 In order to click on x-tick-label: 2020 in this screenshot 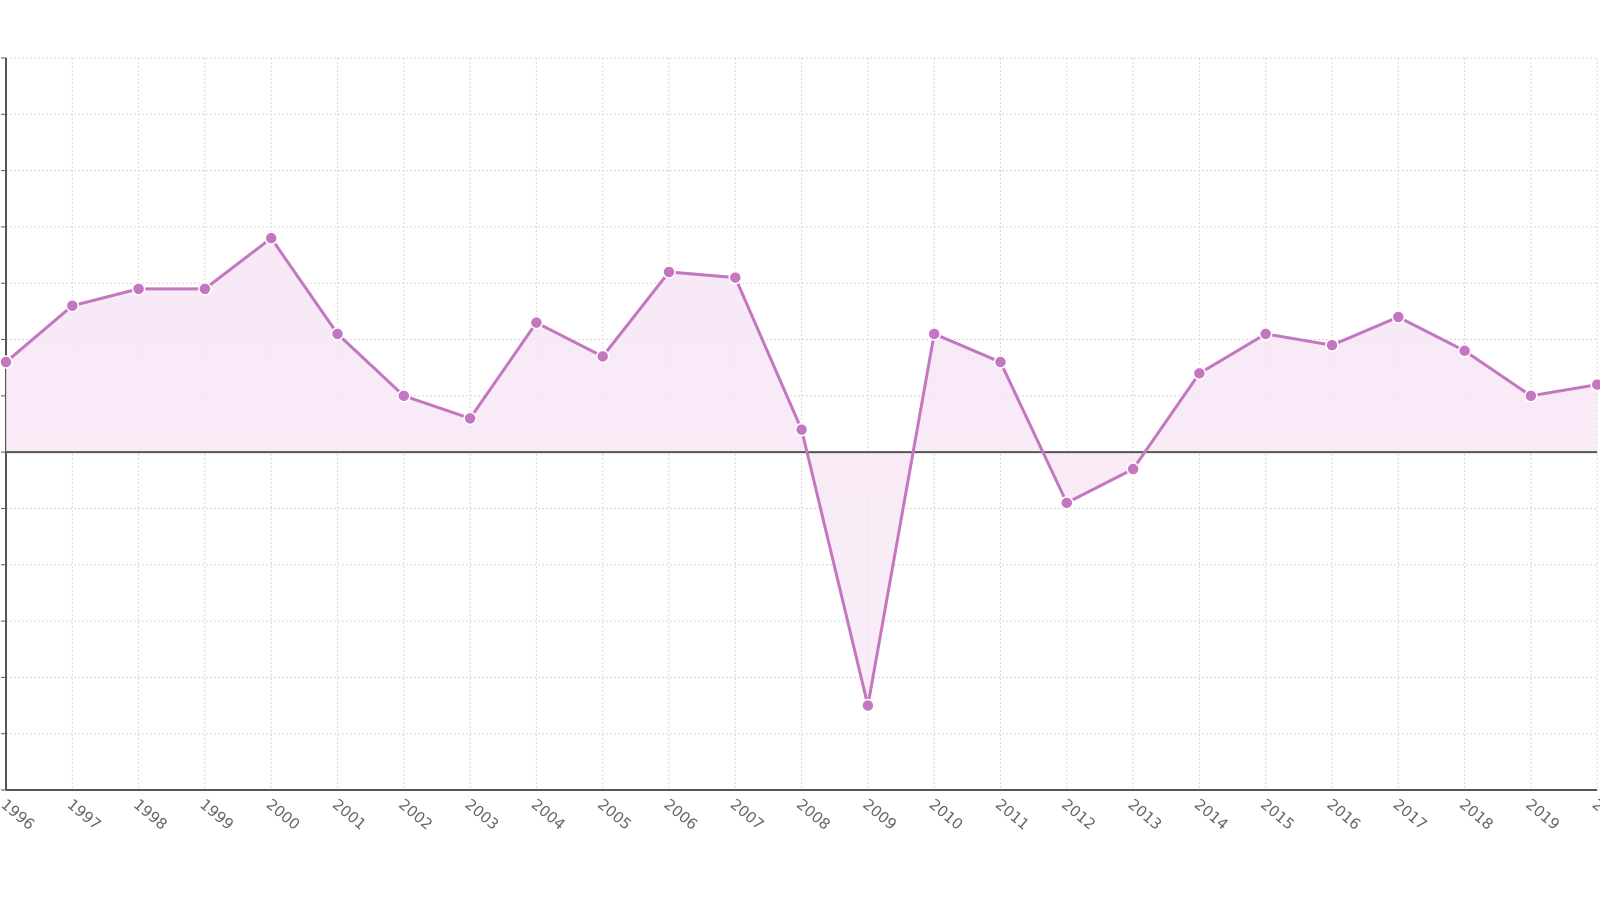, I will do `click(1594, 814)`.